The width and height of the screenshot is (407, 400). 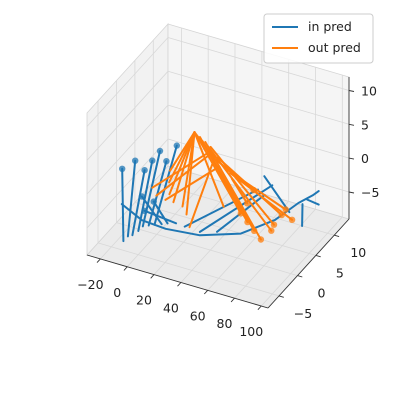 I want to click on y-axis-line, so click(x=308, y=263).